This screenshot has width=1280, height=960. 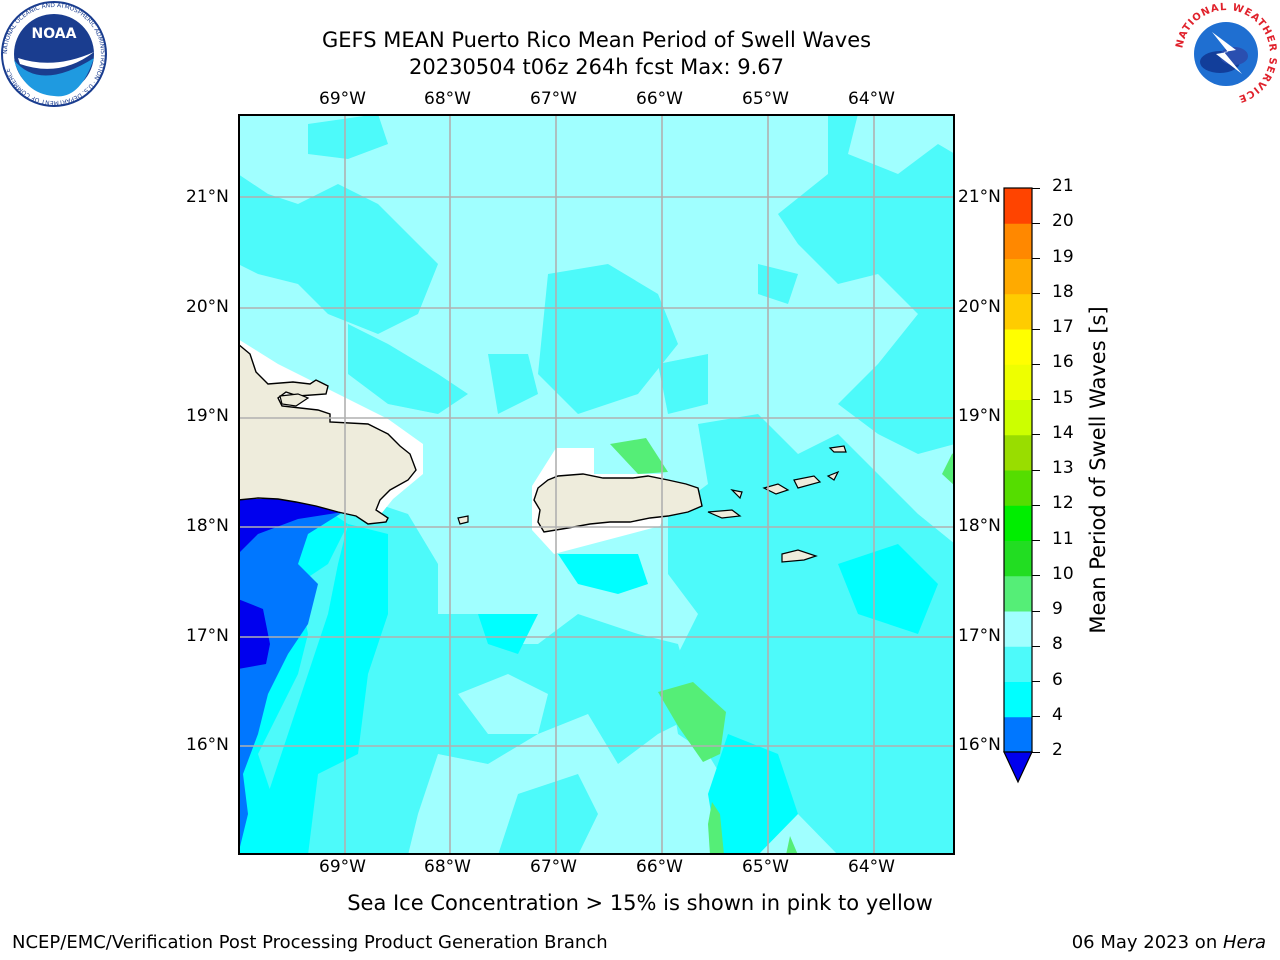 What do you see at coordinates (447, 99) in the screenshot?
I see `lon-label-top: 68°W` at bounding box center [447, 99].